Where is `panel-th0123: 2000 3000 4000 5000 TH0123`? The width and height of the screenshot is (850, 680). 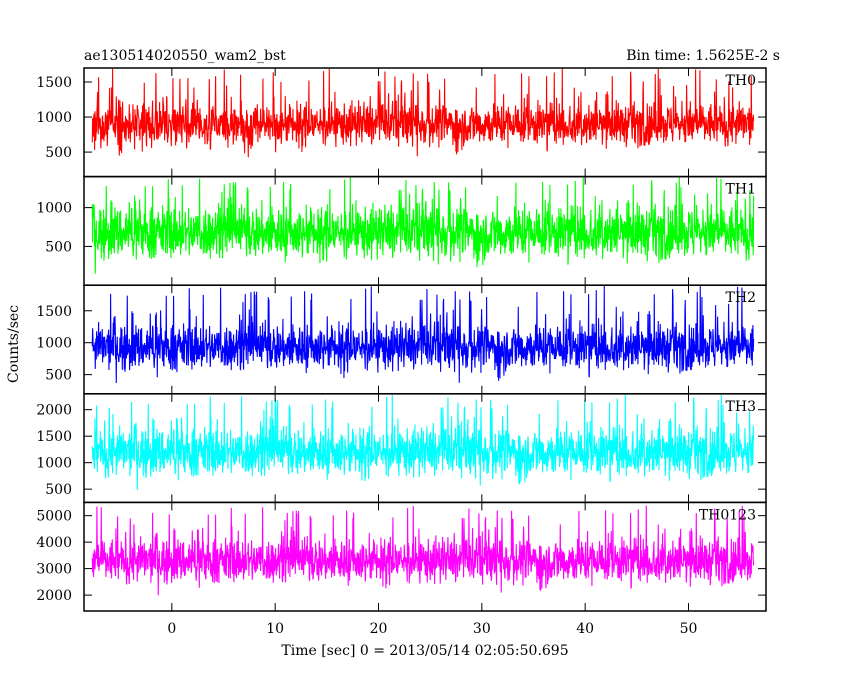 panel-th0123: 2000 3000 4000 5000 TH0123 is located at coordinates (401, 556).